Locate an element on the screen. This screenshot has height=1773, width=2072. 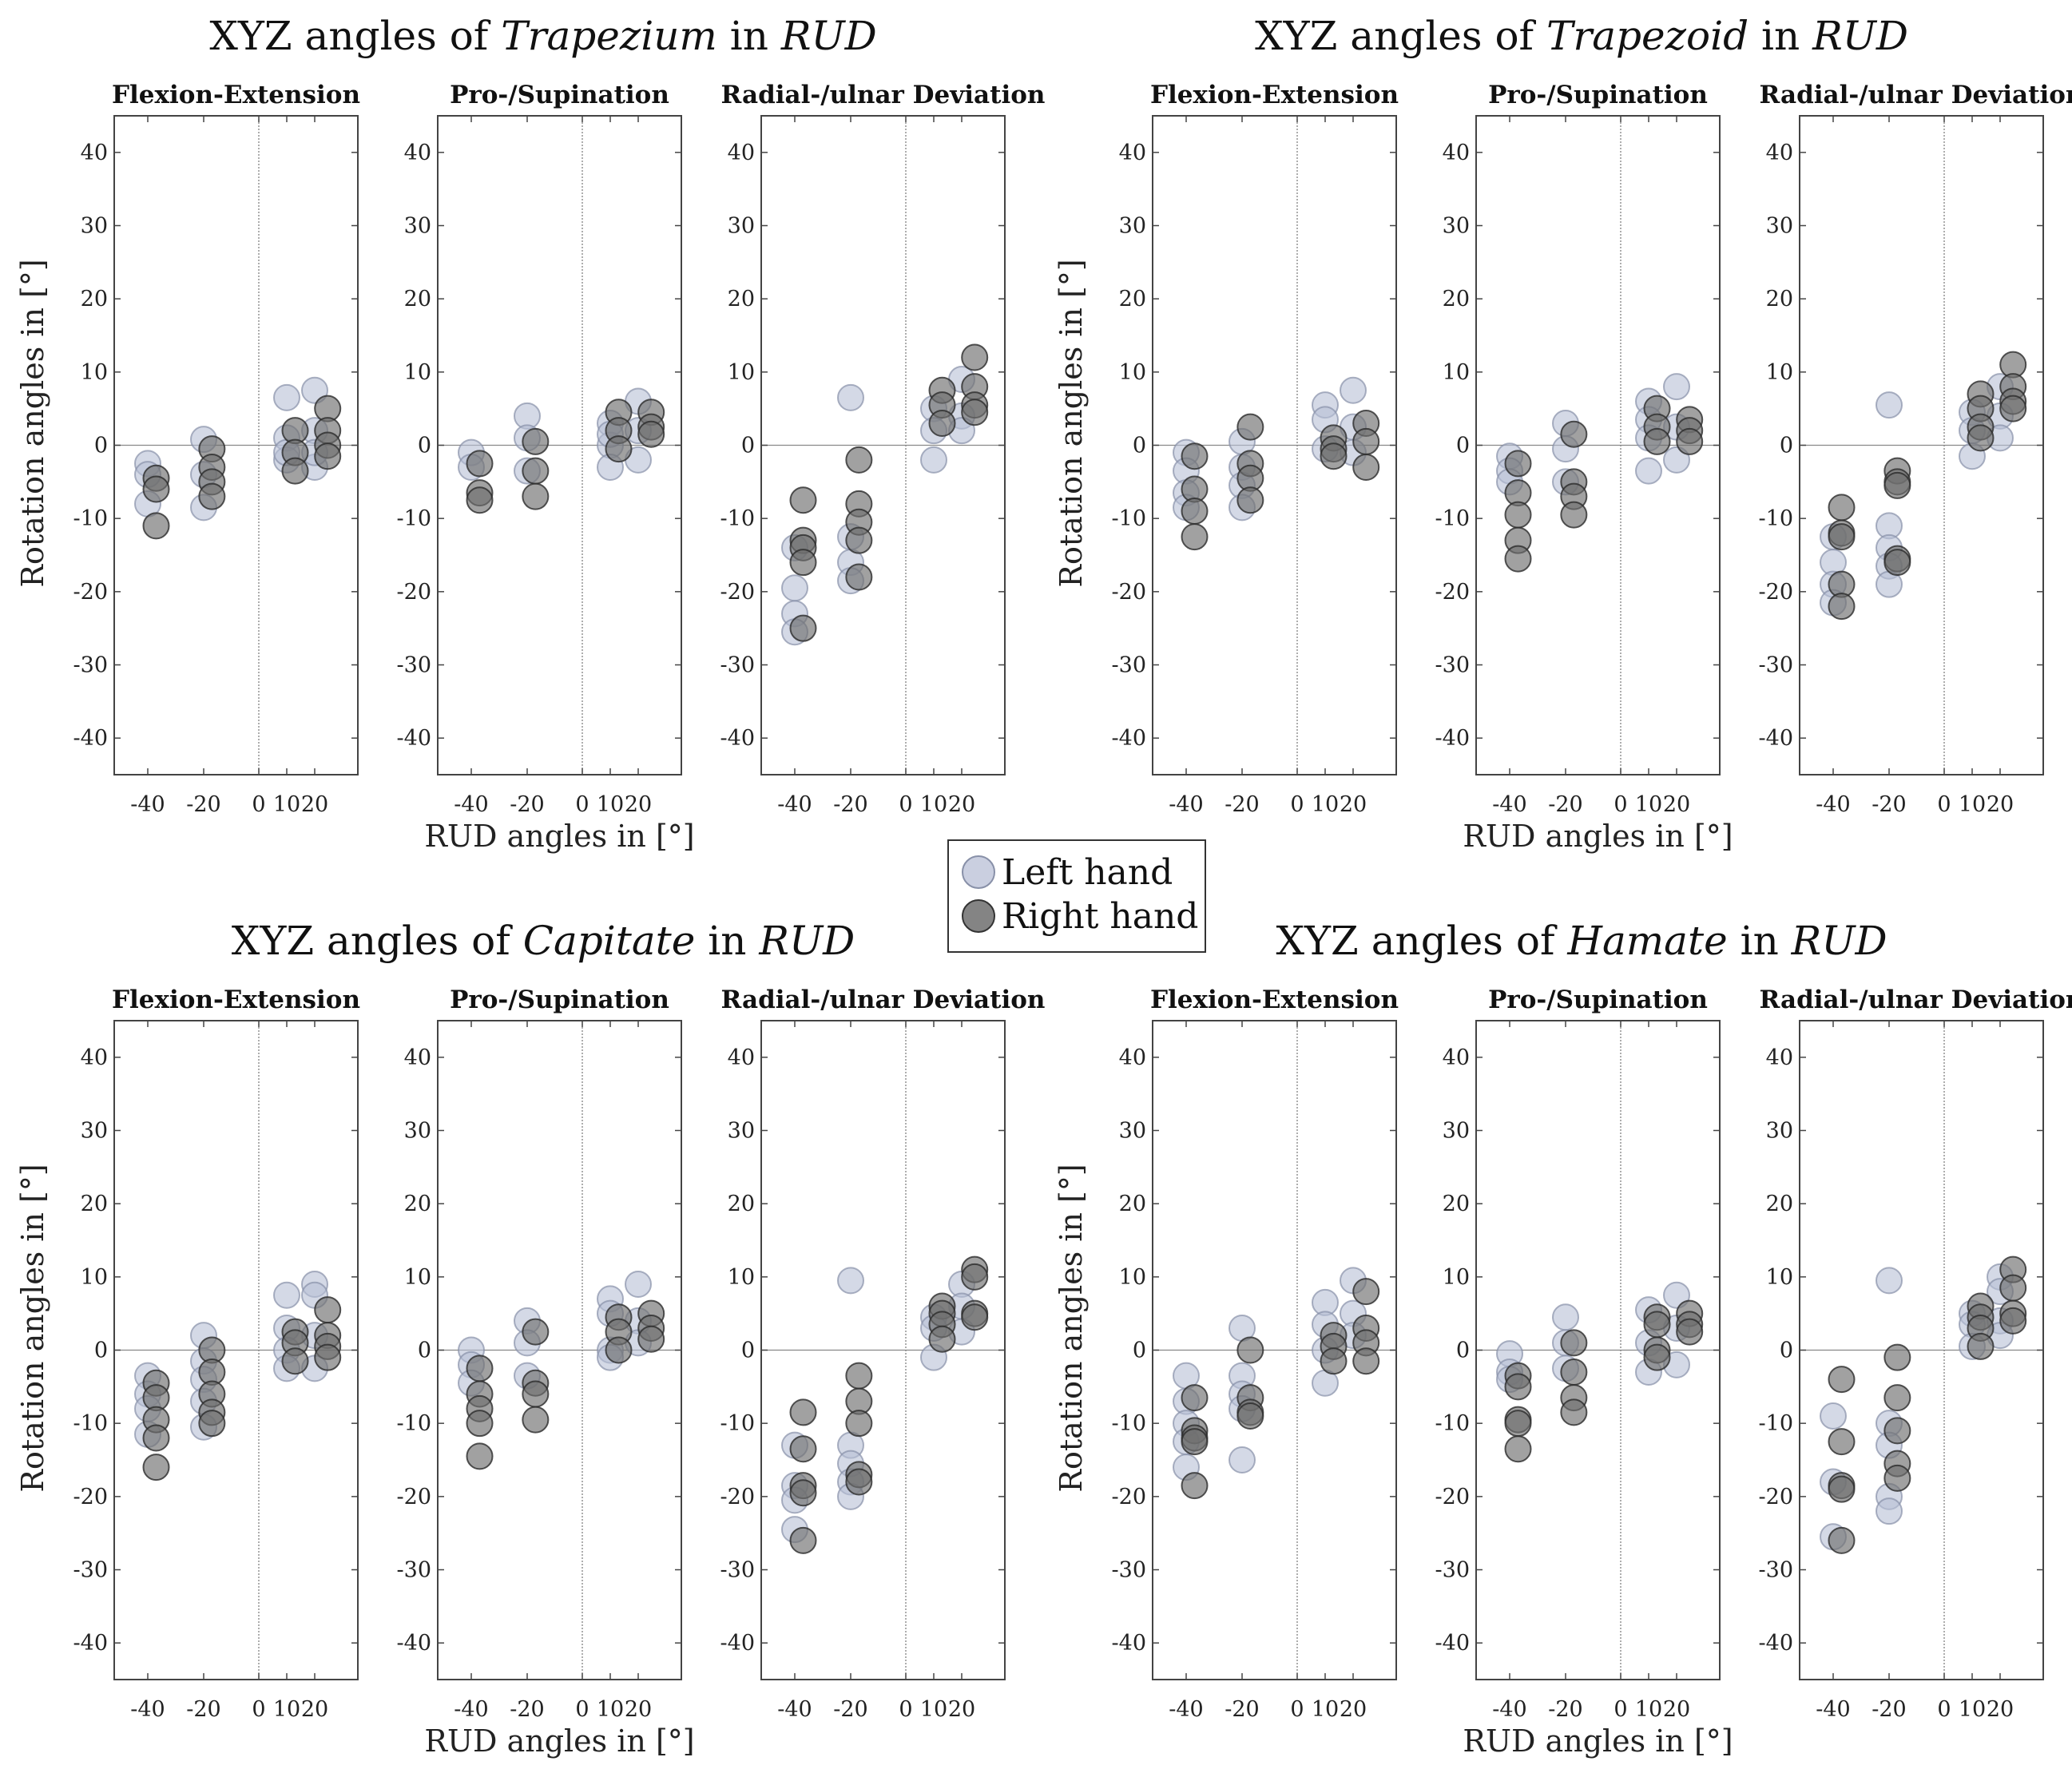
y-axis-label: Rotation angles in [°] is located at coordinates (32, 1328).